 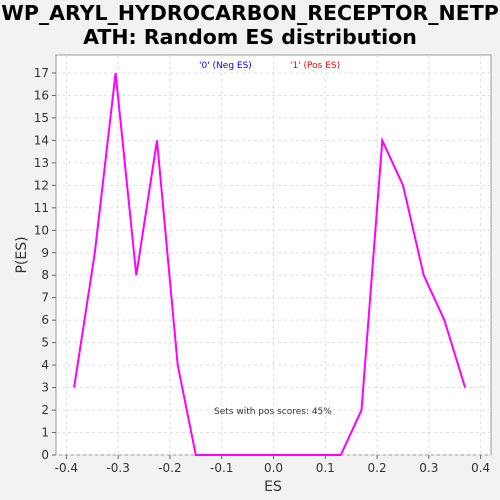 What do you see at coordinates (41, 163) in the screenshot?
I see `y-tick-label: 13` at bounding box center [41, 163].